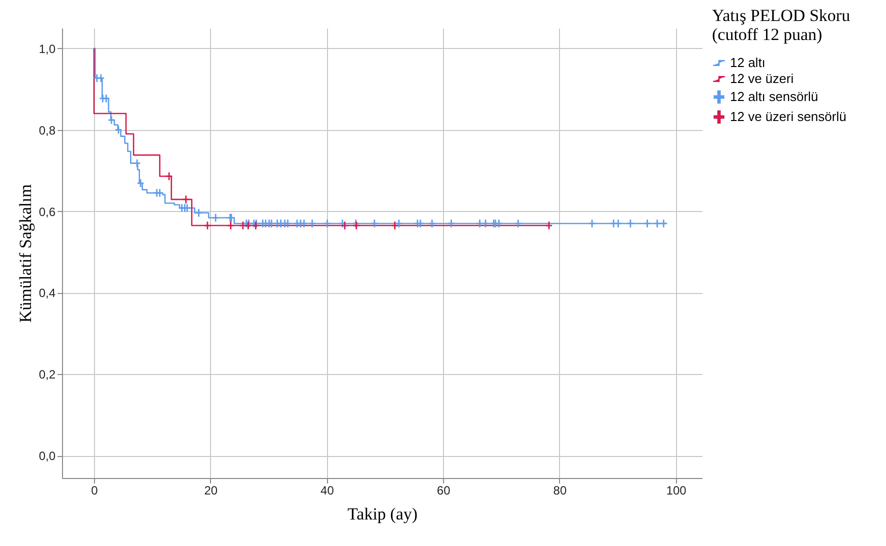 The image size is (886, 546). Describe the element at coordinates (382, 514) in the screenshot. I see `x-axis-title: Takip (ay)` at that location.